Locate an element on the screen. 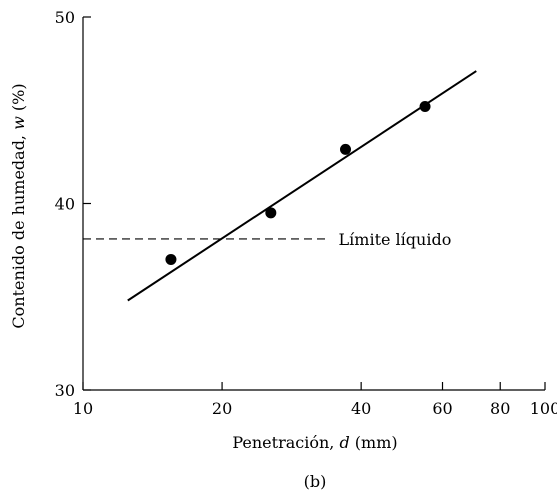  x-tick-label: 80 is located at coordinates (500, 408).